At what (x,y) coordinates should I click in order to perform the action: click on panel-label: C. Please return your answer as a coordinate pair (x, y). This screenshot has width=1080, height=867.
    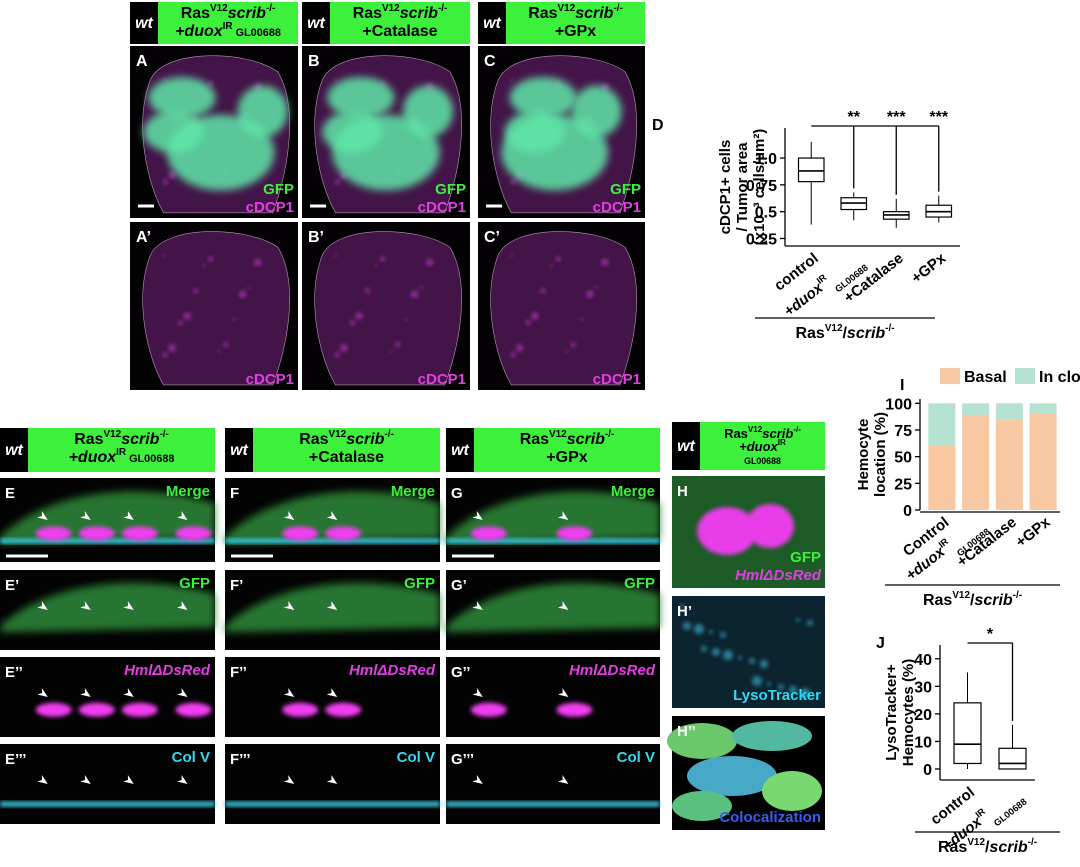
    Looking at the image, I should click on (490, 61).